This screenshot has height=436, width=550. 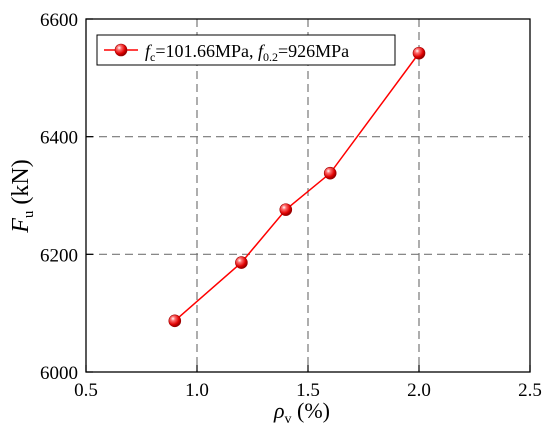 What do you see at coordinates (197, 390) in the screenshot?
I see `x-tick-label: 1.0` at bounding box center [197, 390].